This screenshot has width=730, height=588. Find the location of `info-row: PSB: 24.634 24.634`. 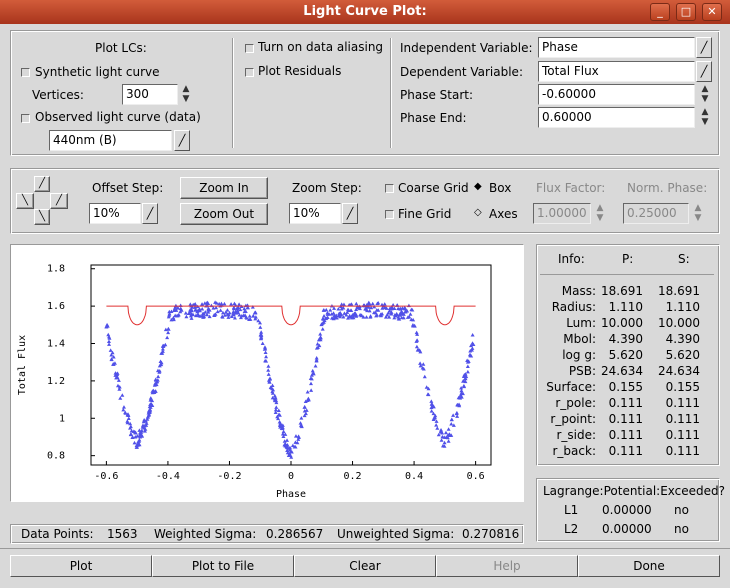

info-row: PSB: 24.634 24.634 is located at coordinates (628, 372).